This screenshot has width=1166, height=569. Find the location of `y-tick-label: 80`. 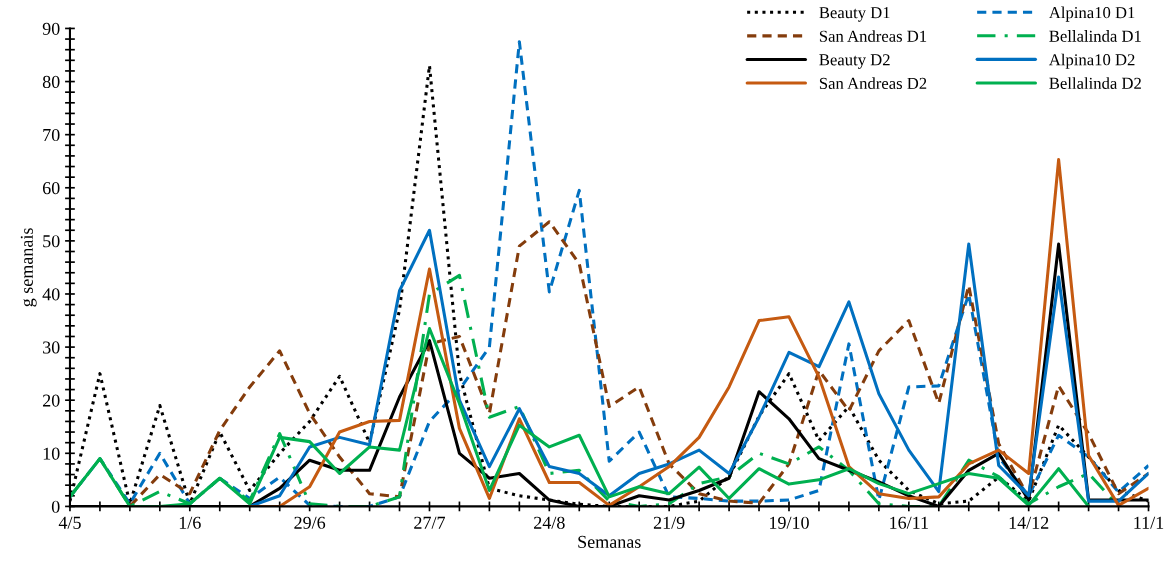

y-tick-label: 80 is located at coordinates (51, 81).